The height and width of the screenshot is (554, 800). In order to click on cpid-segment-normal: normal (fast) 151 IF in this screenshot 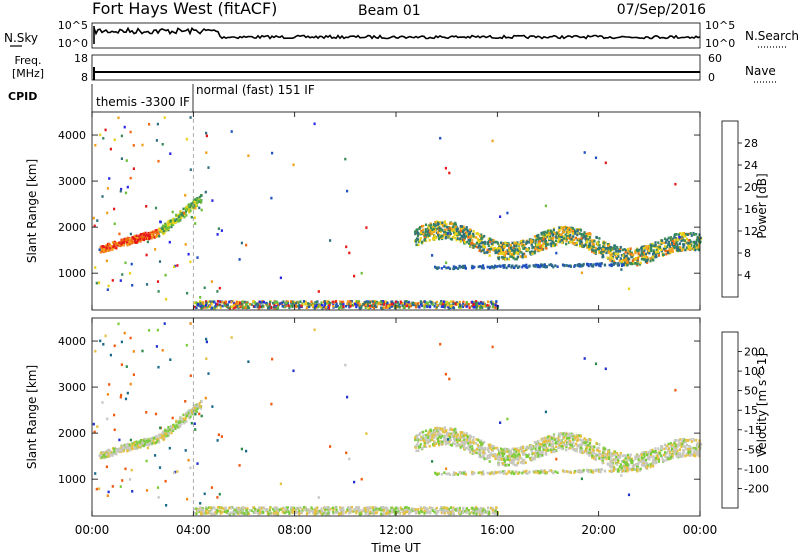, I will do `click(255, 90)`.